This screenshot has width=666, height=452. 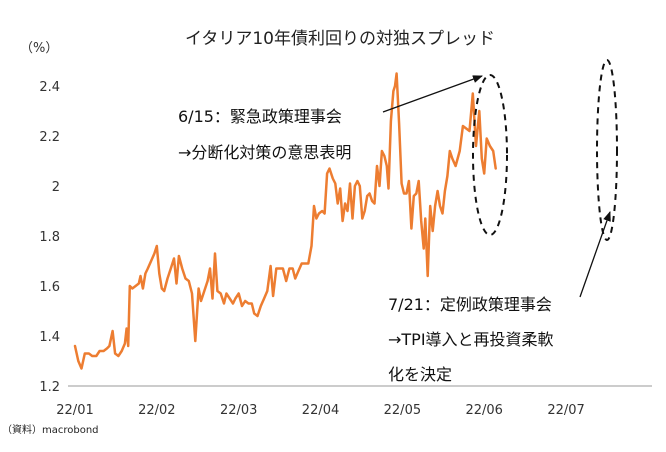 I want to click on y-tick-labels: 1.2 1.4 1.6 1.8 2 2.2 2.4, so click(x=49, y=237).